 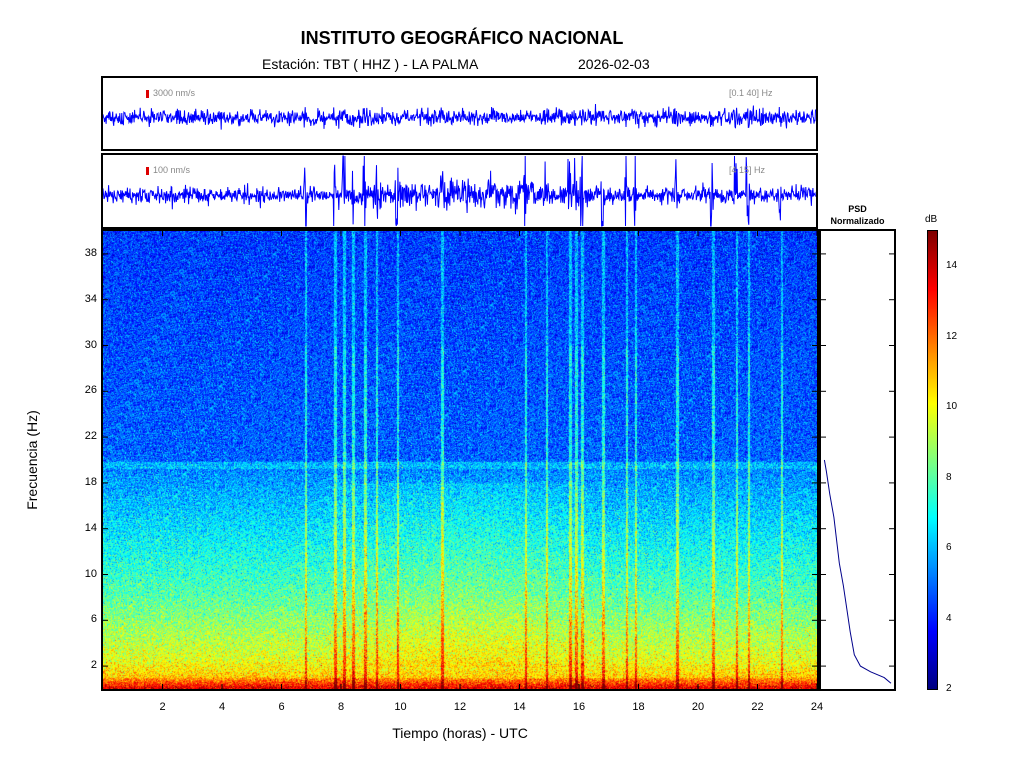 What do you see at coordinates (857, 215) in the screenshot?
I see `psd-title: PSD Normalizado` at bounding box center [857, 215].